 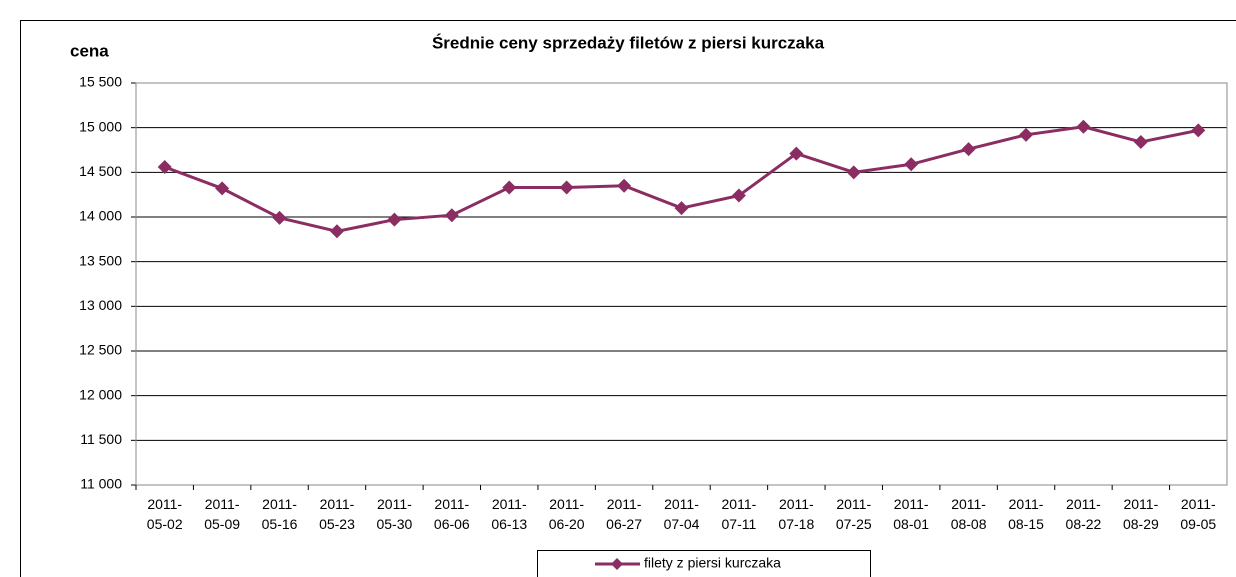 I want to click on y-axis-label: cena, so click(x=89, y=50).